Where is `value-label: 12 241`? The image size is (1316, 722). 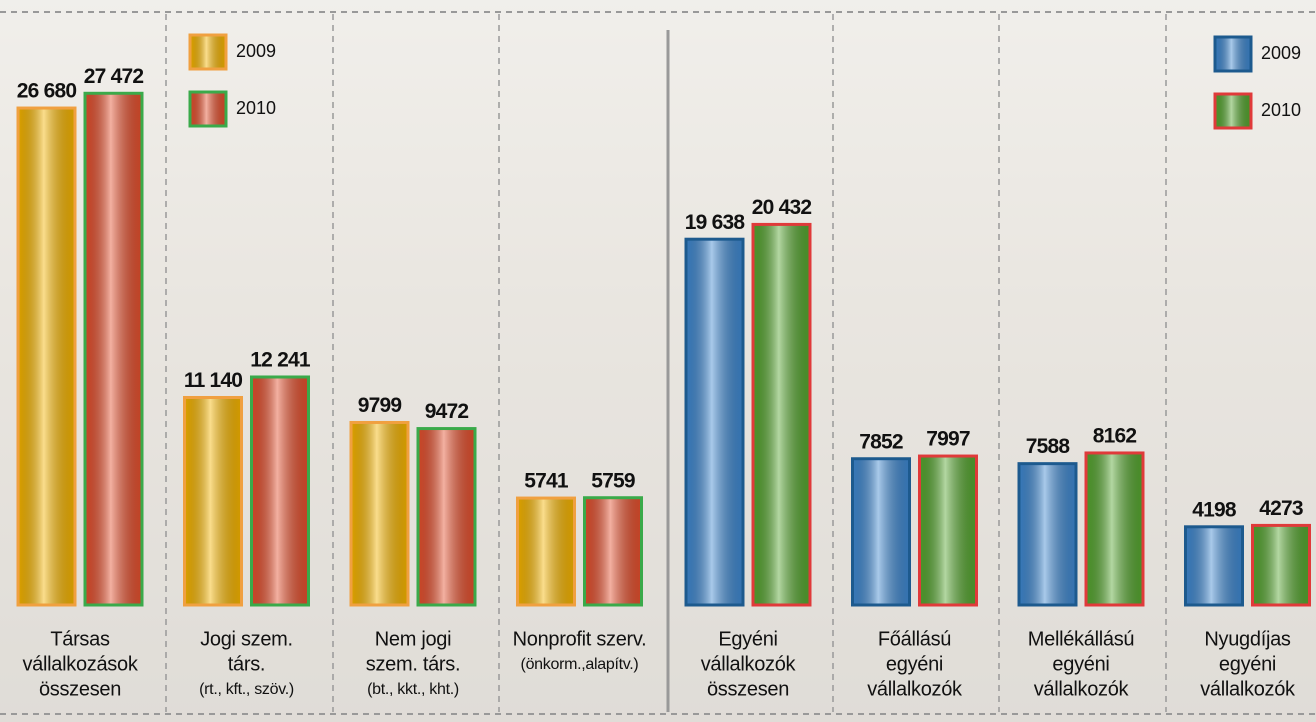
value-label: 12 241 is located at coordinates (280, 360).